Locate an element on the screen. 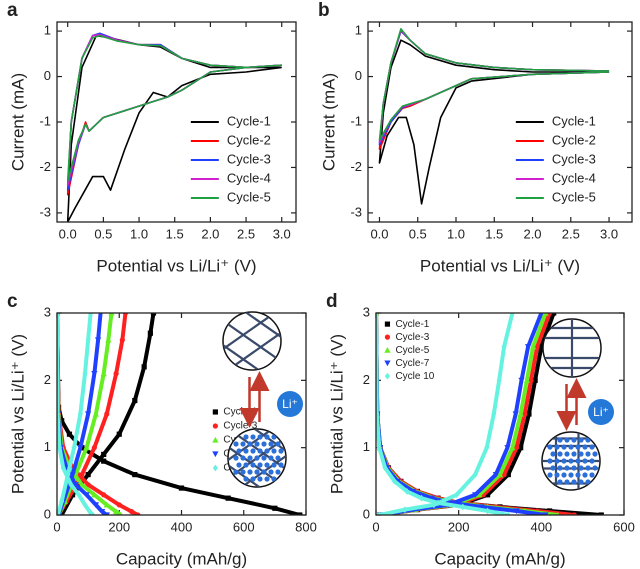  y-tick-label: -1 is located at coordinates (356, 120).